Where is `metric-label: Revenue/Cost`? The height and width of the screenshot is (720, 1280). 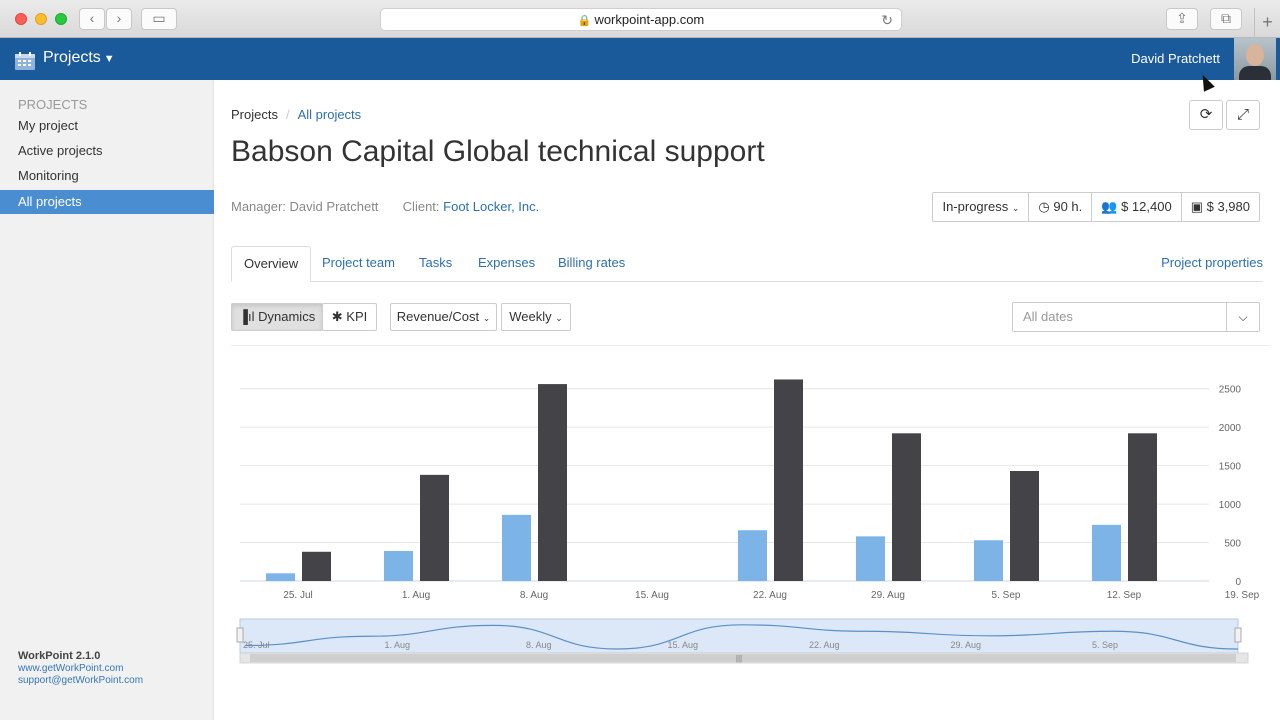
metric-label: Revenue/Cost is located at coordinates (438, 316).